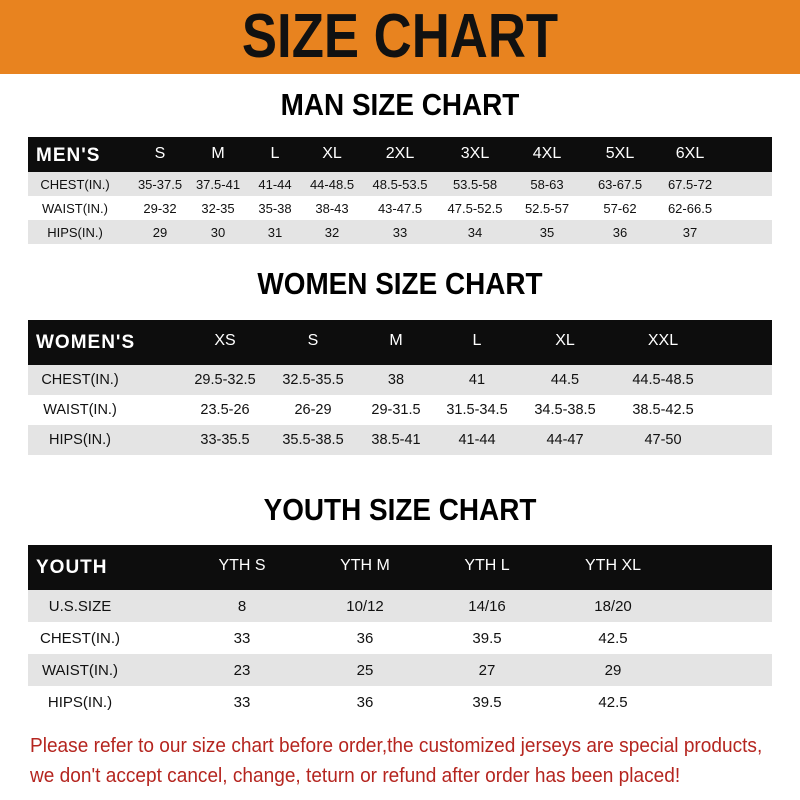 The width and height of the screenshot is (800, 800). I want to click on table-cell: 29-31.5, so click(396, 410).